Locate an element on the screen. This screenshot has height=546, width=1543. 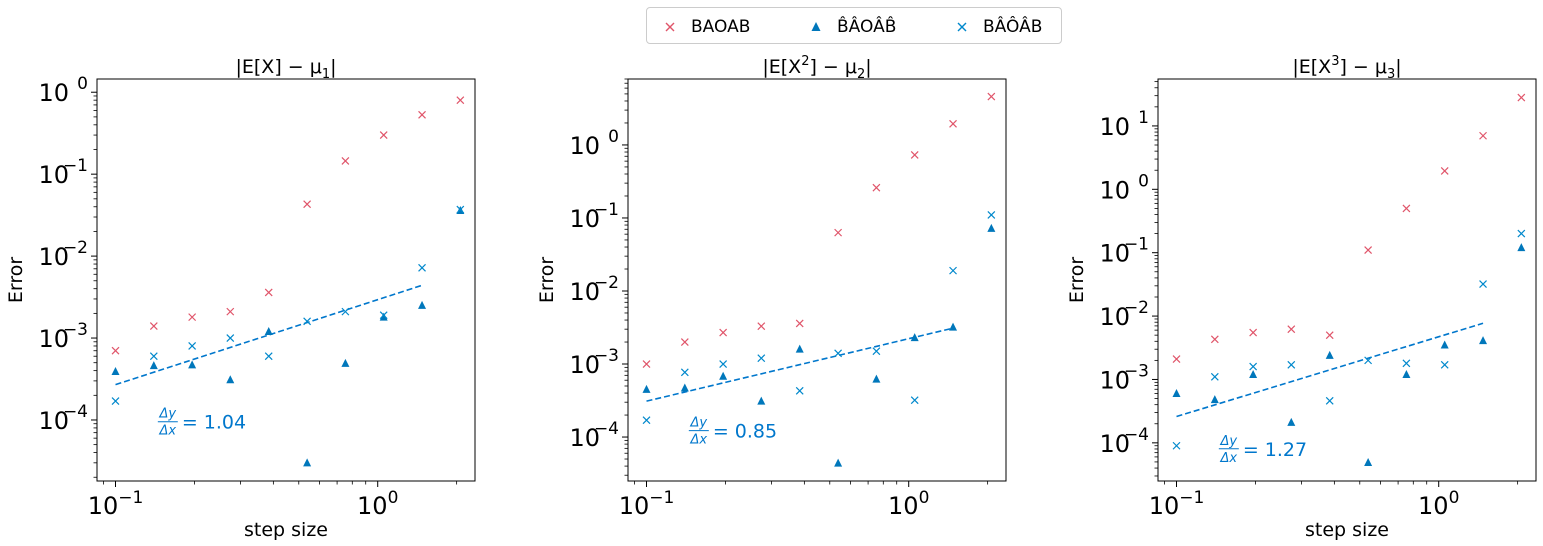
legend-item-baoab: BAOAB is located at coordinates (705, 27).